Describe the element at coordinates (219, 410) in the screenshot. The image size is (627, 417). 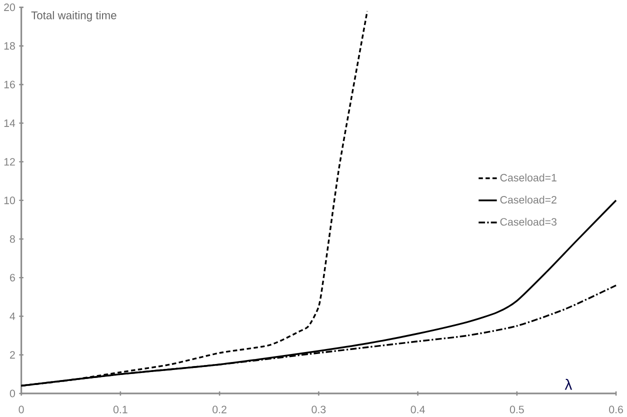
I see `x-tick-label: 0.2` at that location.